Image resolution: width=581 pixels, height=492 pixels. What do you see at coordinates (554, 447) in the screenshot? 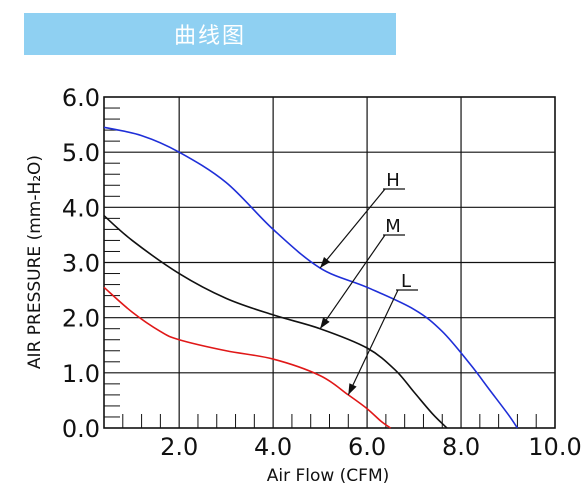
I see `x-tick-label: 10.0` at bounding box center [554, 447].